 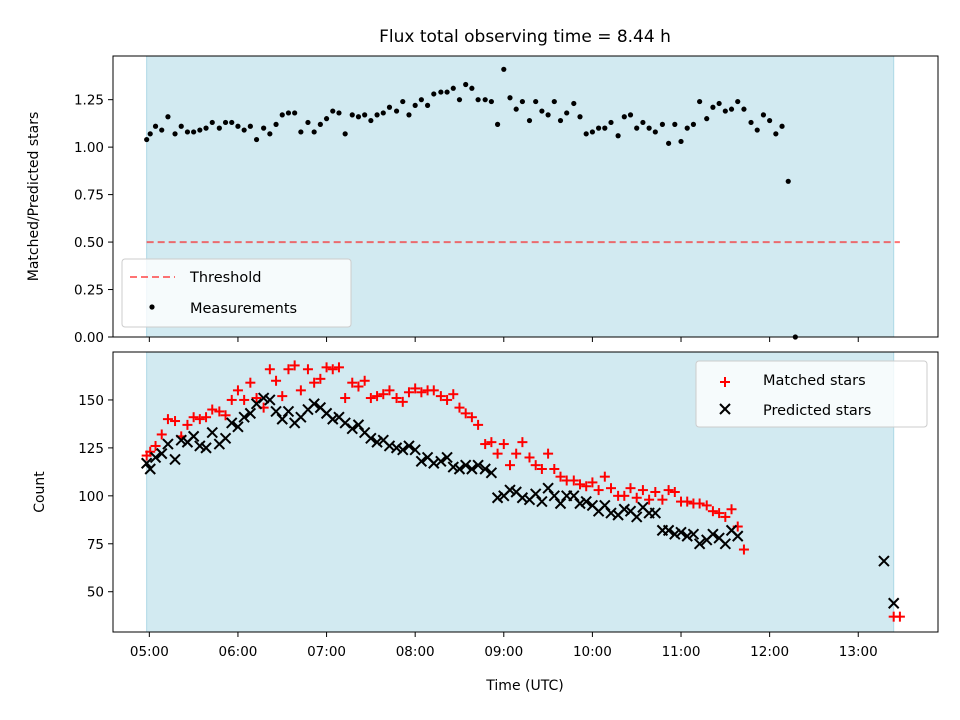 What do you see at coordinates (152, 307) in the screenshot?
I see `legend-measurements-swatch` at bounding box center [152, 307].